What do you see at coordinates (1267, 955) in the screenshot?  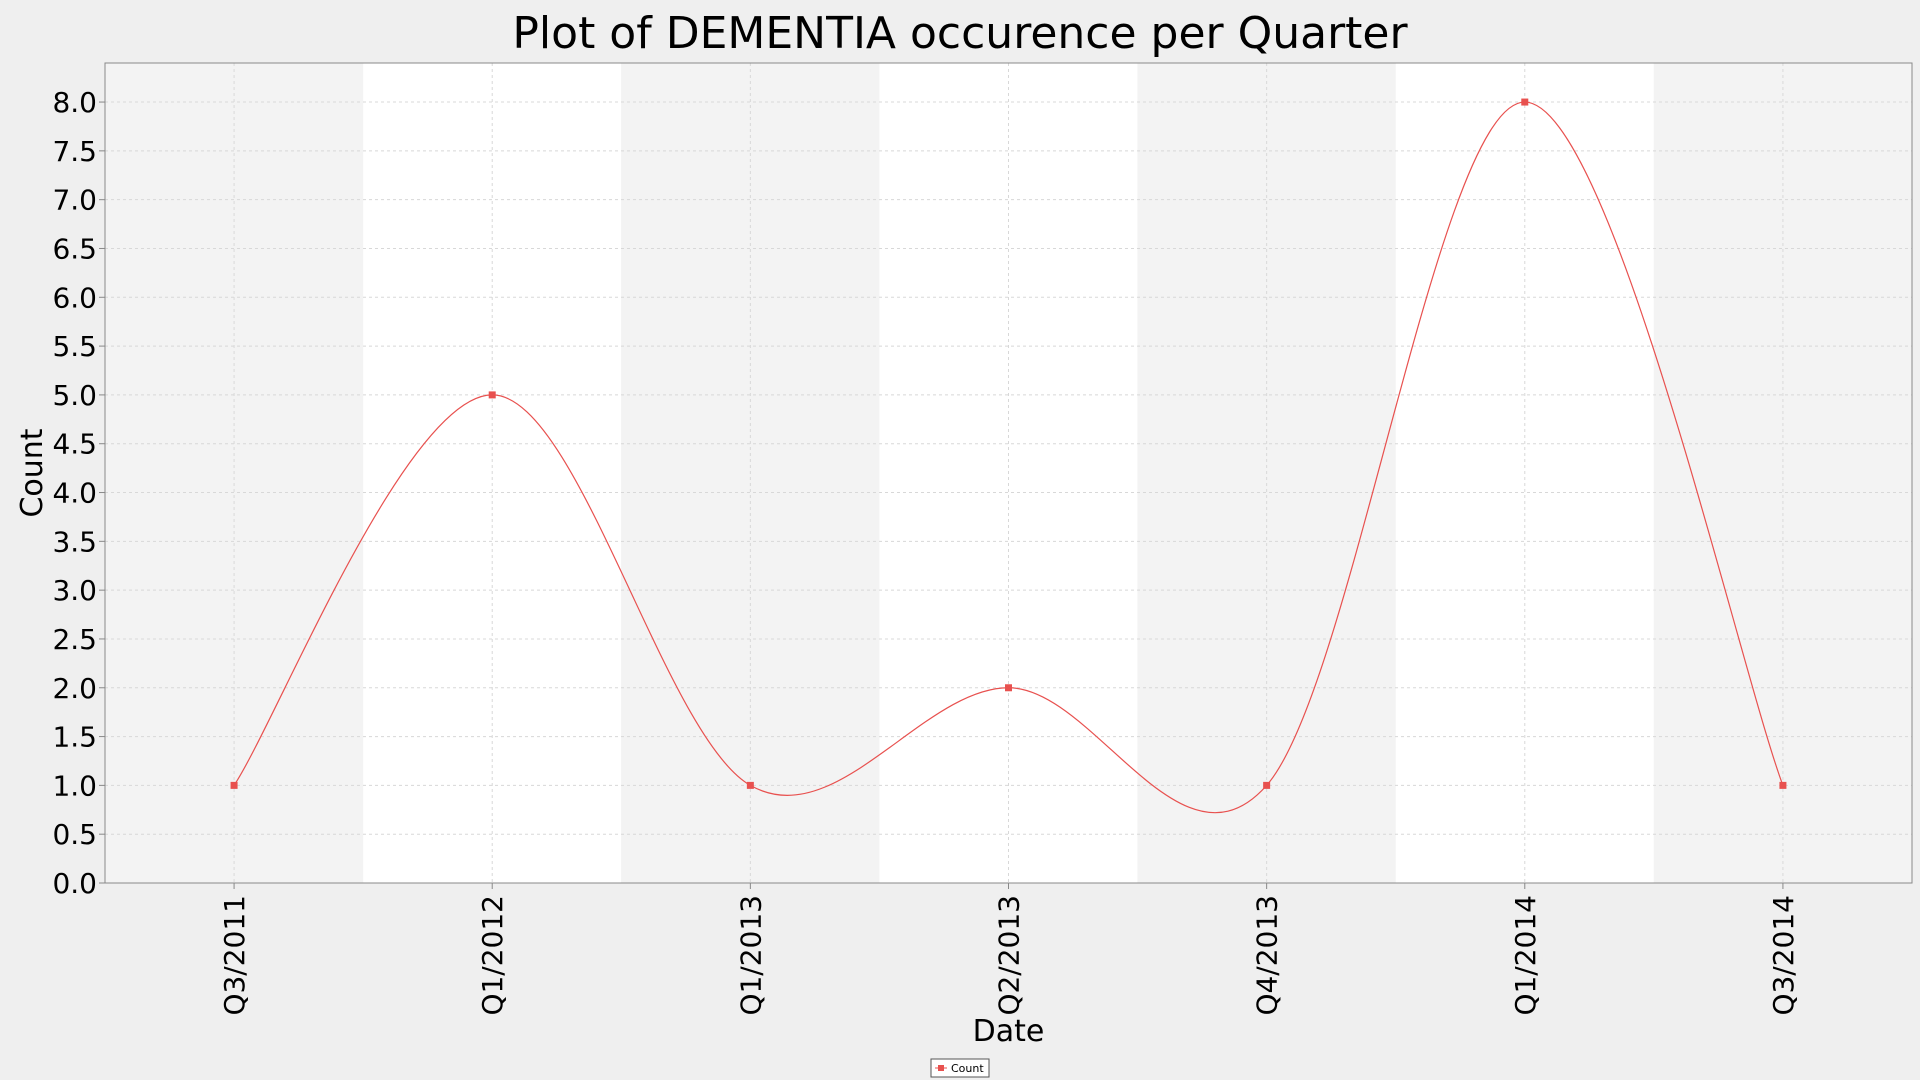 I see `x-tick-label: Q4/2013` at bounding box center [1267, 955].